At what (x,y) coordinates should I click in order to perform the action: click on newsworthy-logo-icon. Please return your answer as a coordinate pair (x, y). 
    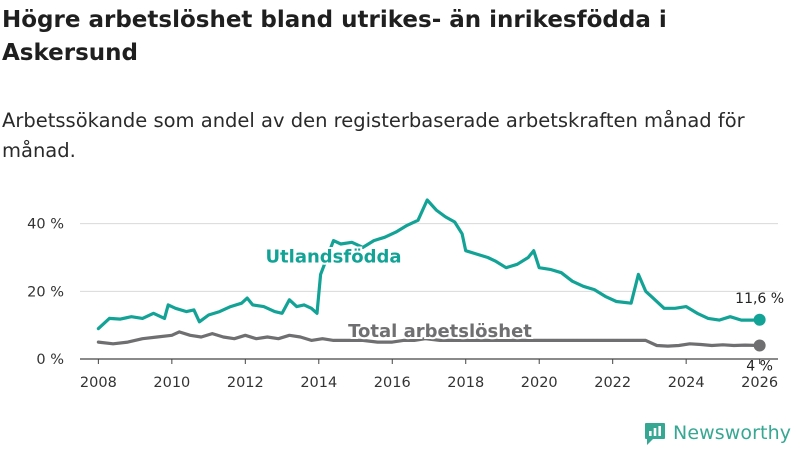
    Looking at the image, I should click on (655, 434).